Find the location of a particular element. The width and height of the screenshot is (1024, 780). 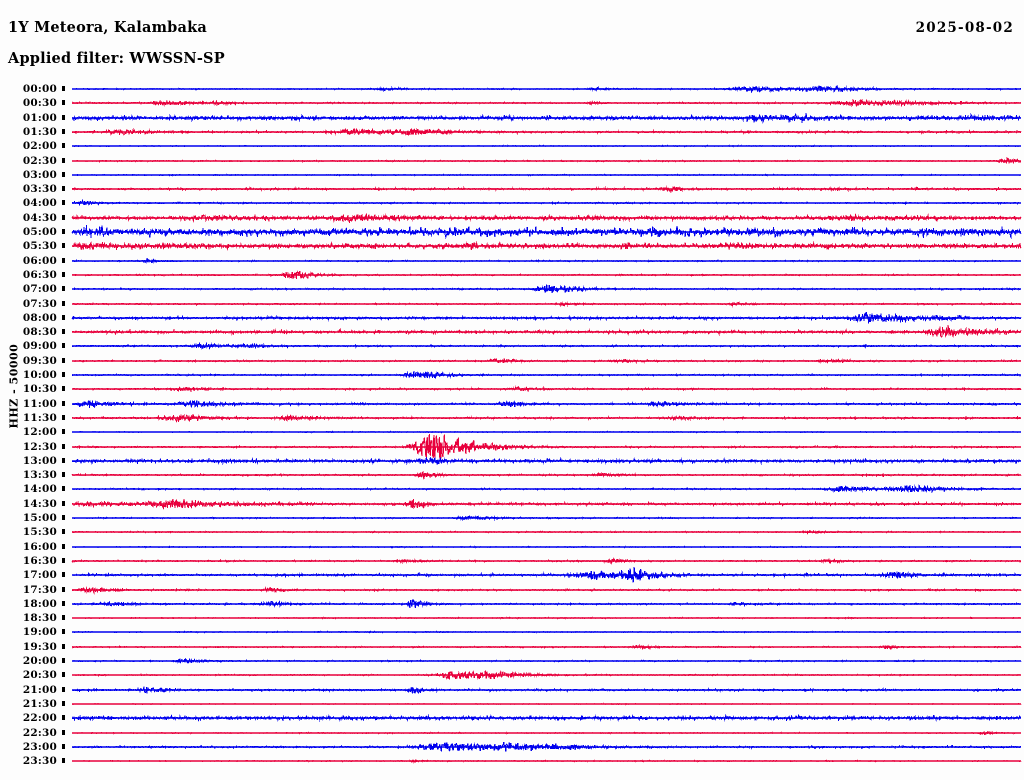

trace-row: 02:00 is located at coordinates (512, 147).